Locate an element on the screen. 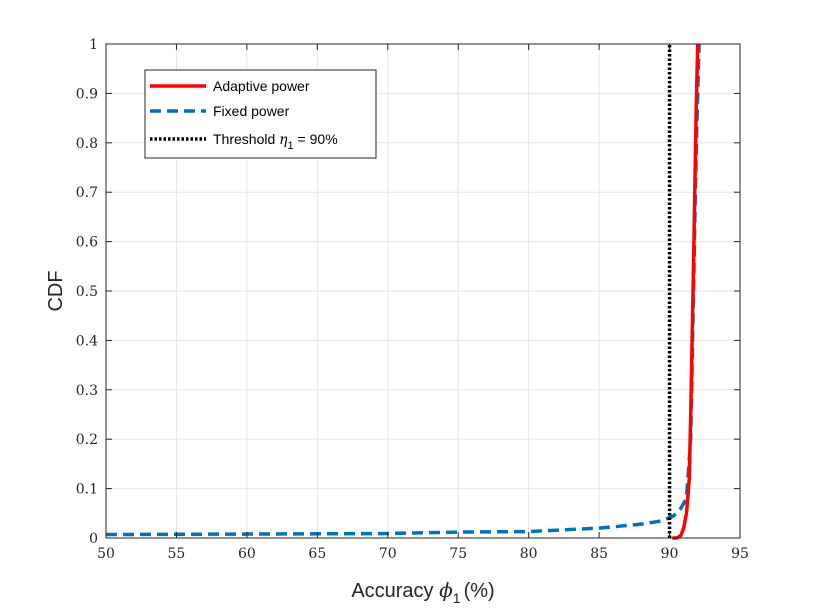  y-tick-label: 0.5 is located at coordinates (87, 292).